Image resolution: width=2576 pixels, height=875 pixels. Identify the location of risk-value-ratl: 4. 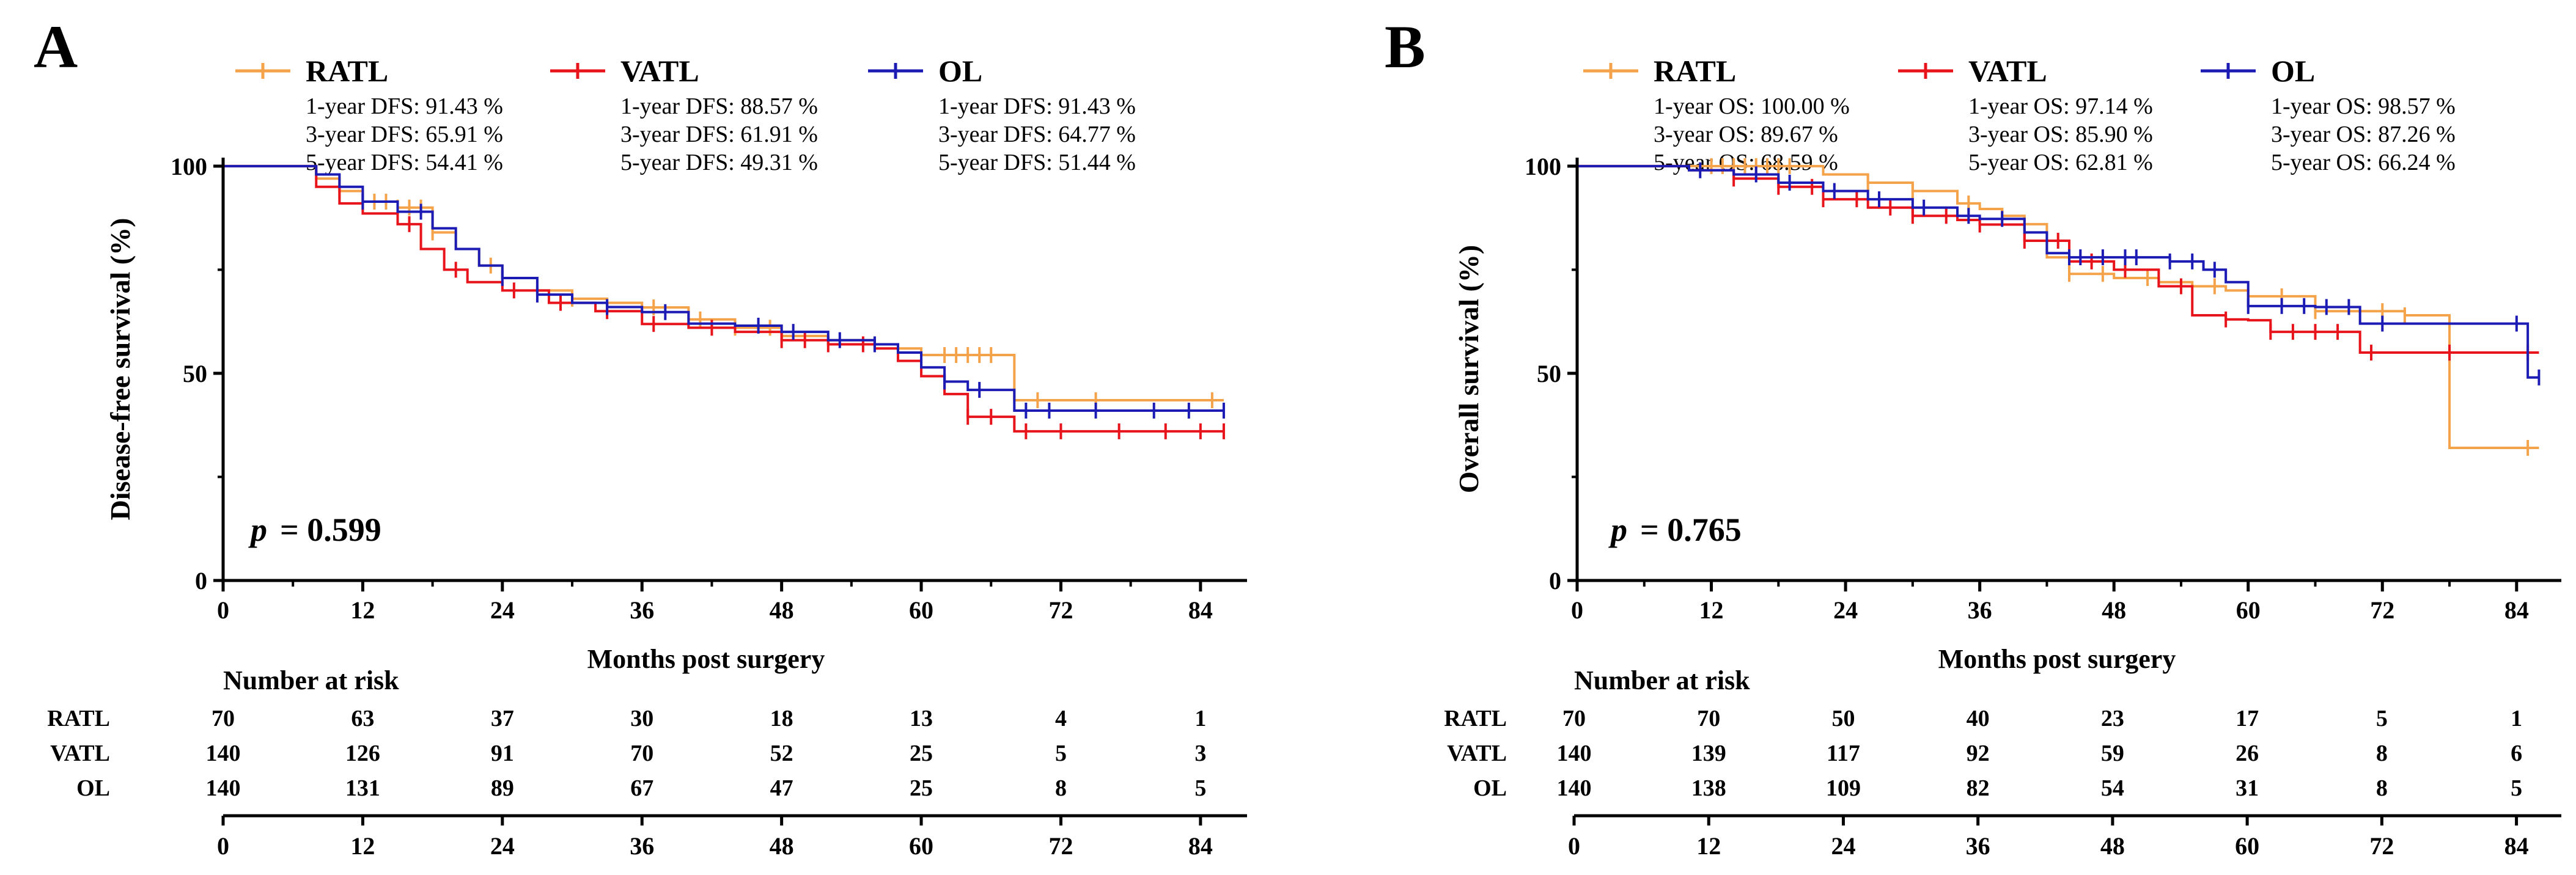
(1061, 718).